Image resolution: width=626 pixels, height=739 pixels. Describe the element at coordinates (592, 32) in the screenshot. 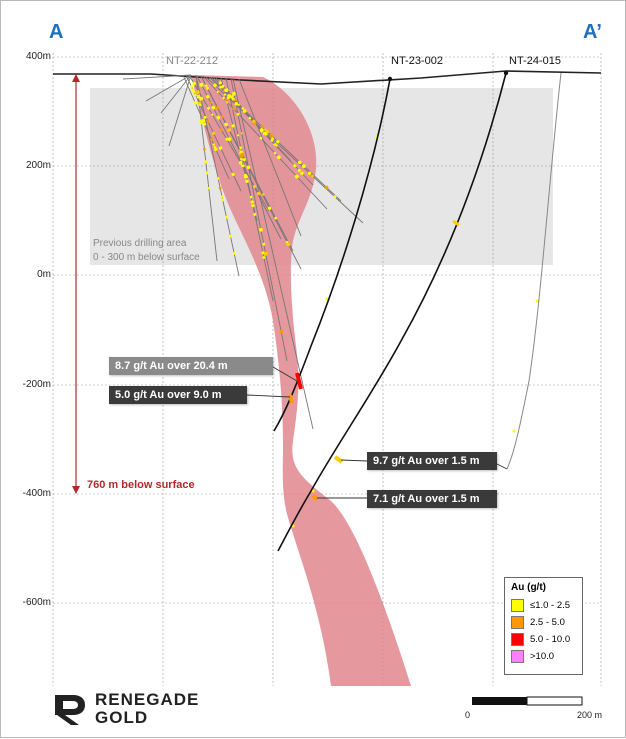

I see `section-end-label: A’` at that location.